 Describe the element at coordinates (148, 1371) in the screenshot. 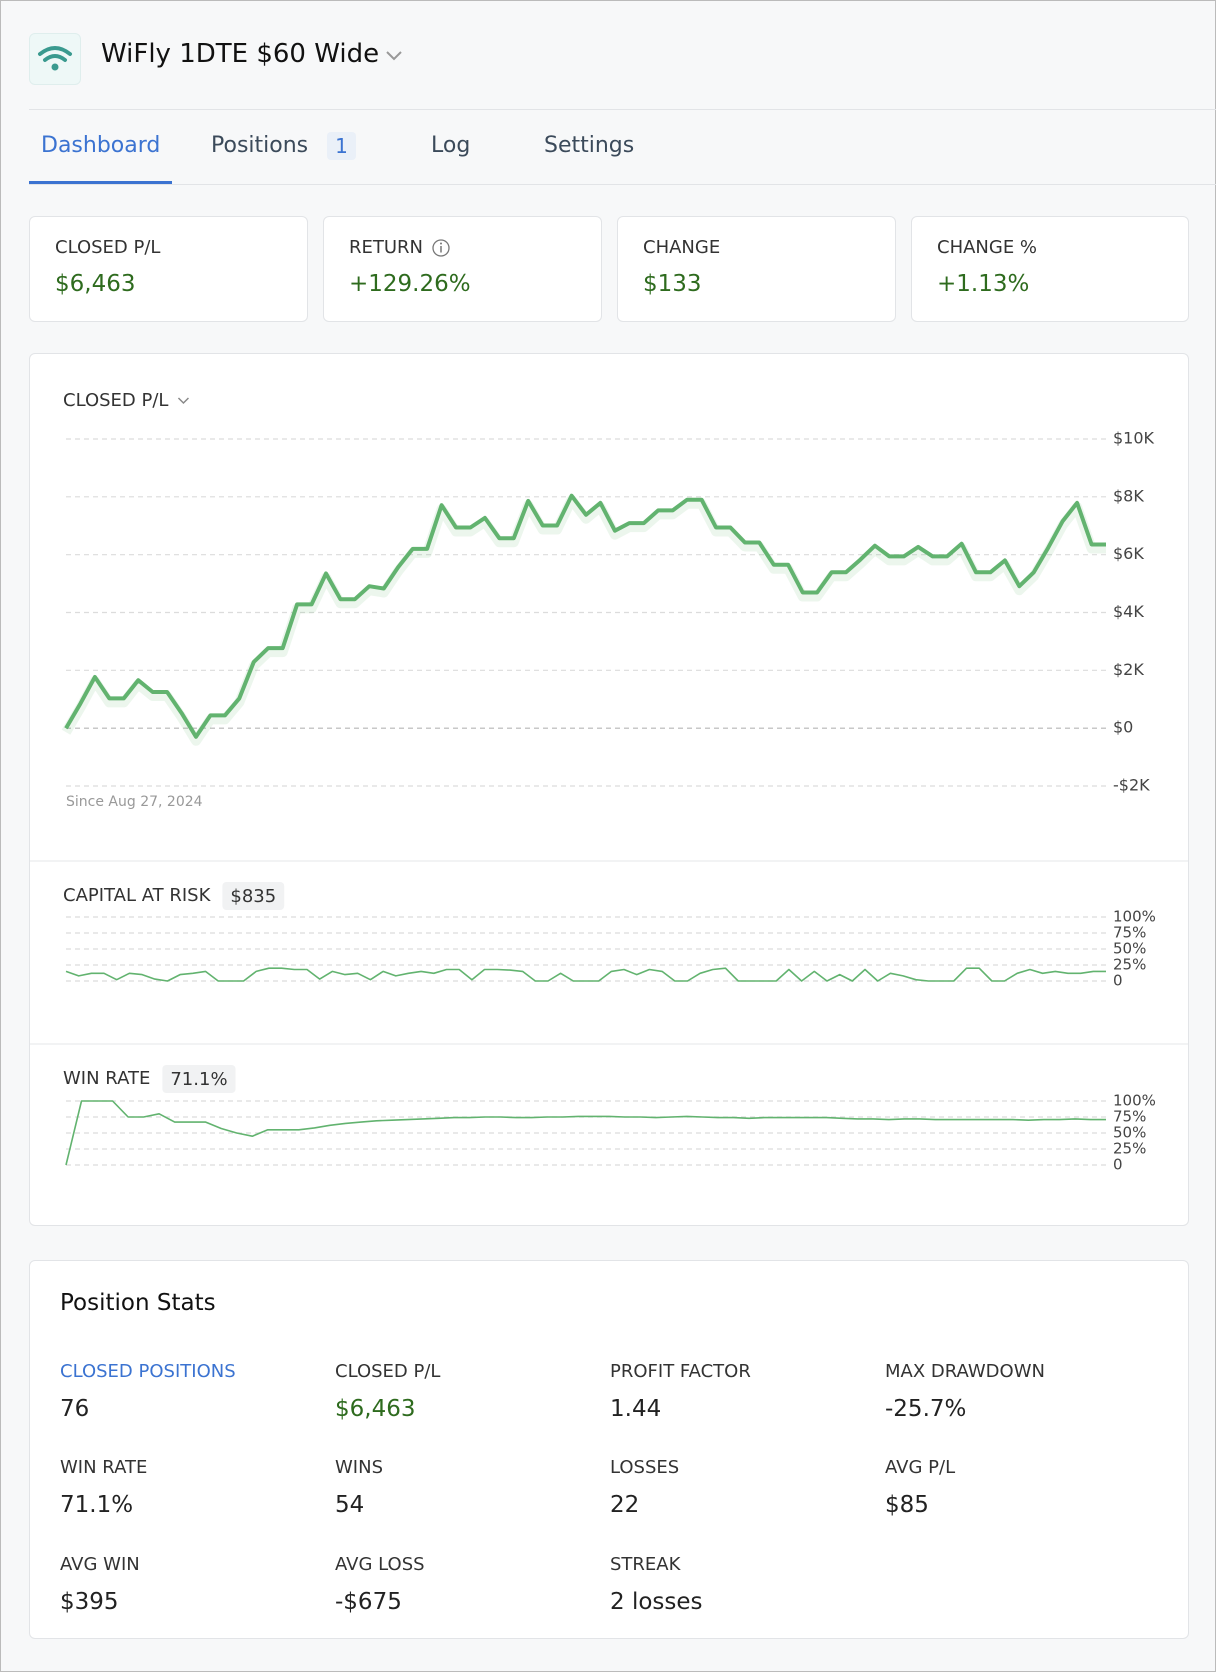

I see `stat-label: CLOSED POSITIONS` at that location.